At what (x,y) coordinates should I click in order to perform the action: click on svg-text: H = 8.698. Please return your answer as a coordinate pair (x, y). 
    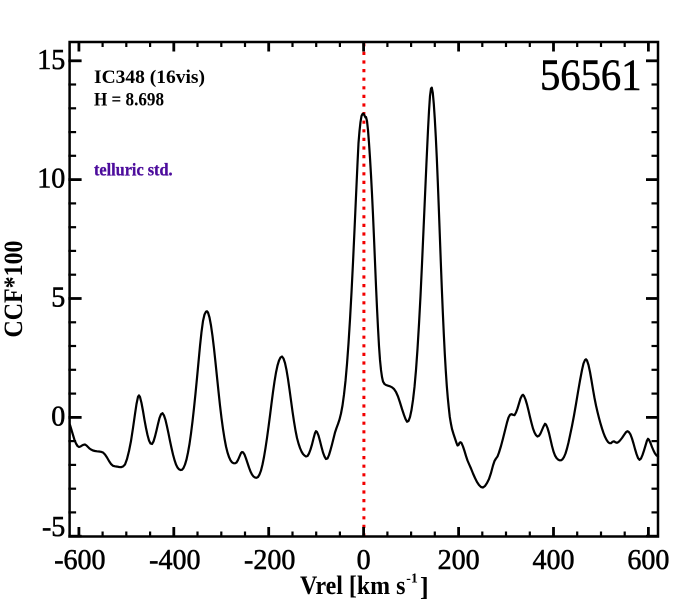
    Looking at the image, I should click on (129, 101).